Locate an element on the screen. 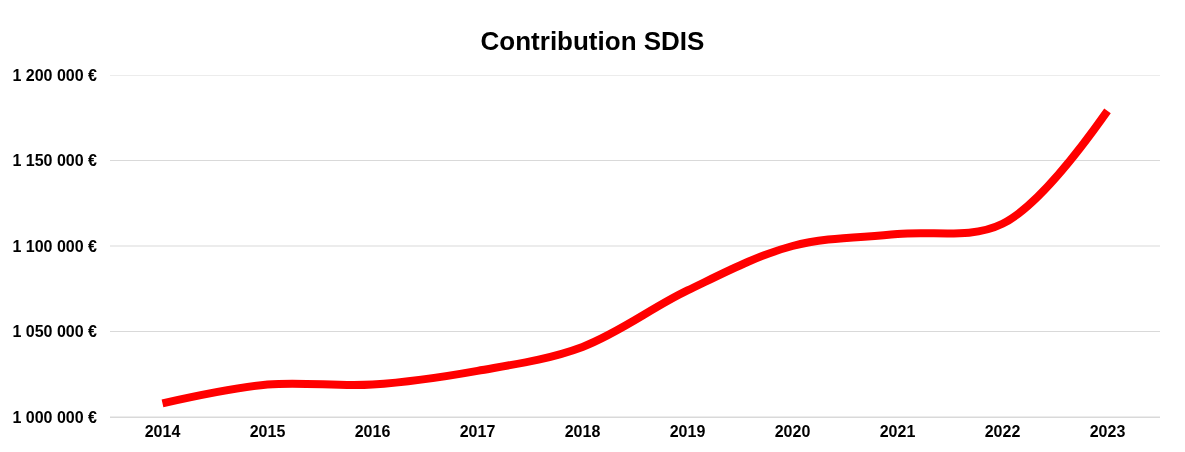  x-tick-label: 2014 is located at coordinates (162, 432).